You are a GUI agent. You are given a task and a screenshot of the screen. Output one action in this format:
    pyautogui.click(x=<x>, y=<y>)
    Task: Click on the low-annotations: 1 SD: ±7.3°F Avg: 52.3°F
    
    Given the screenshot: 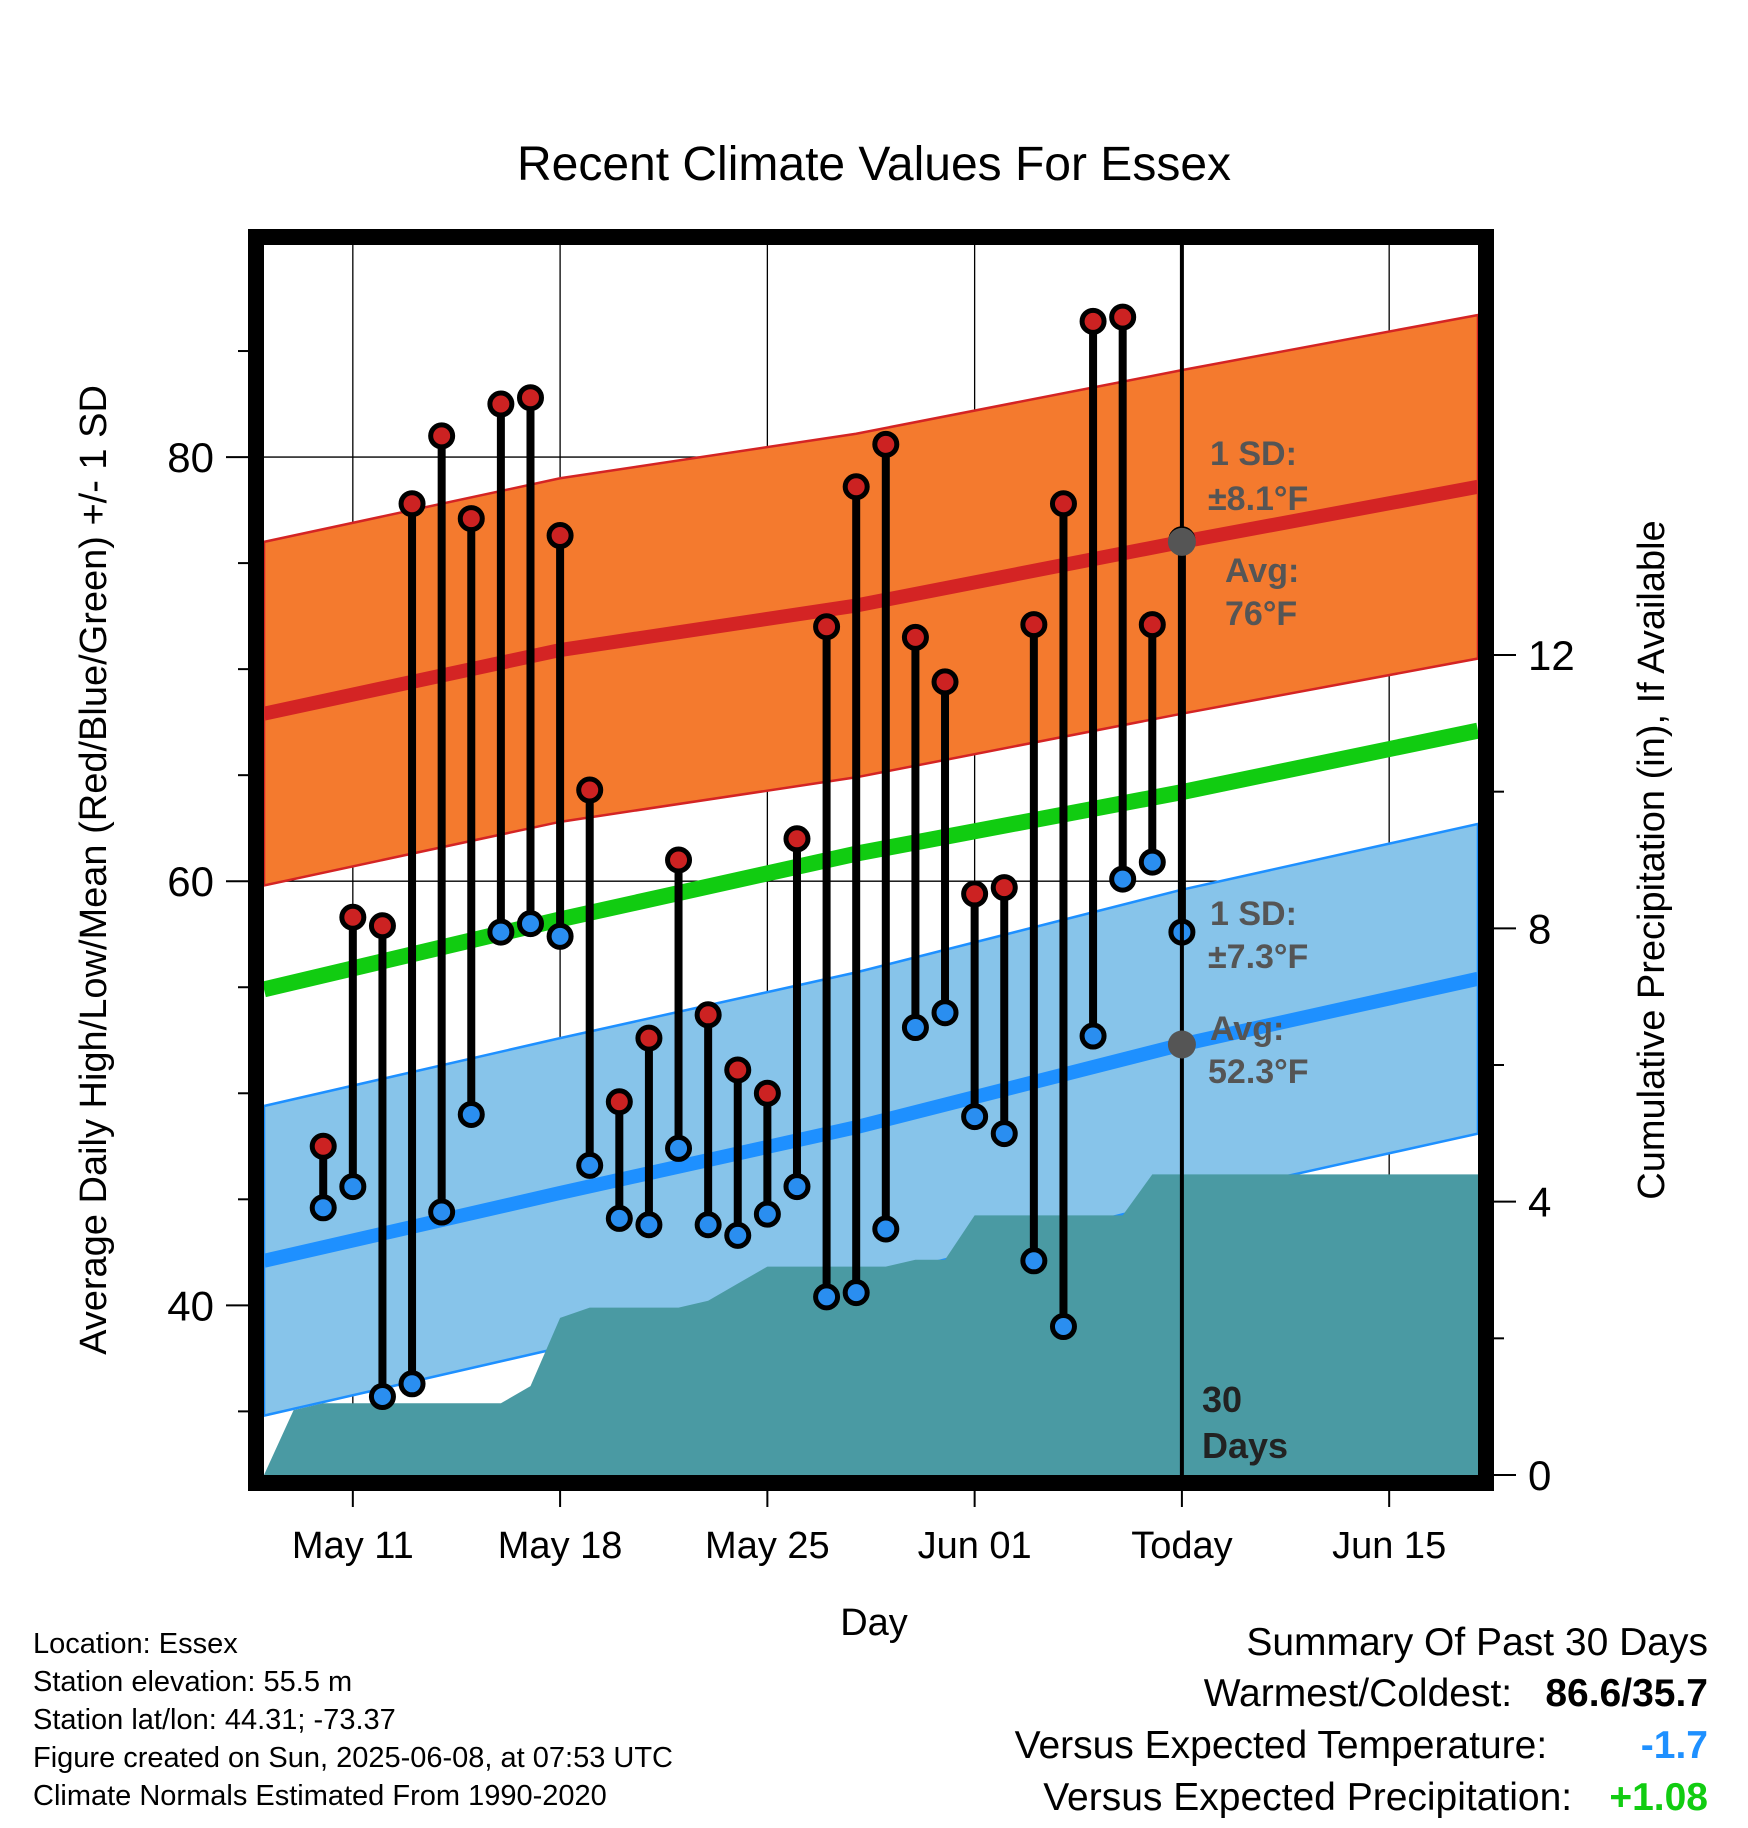 What is the action you would take?
    pyautogui.click(x=1258, y=993)
    